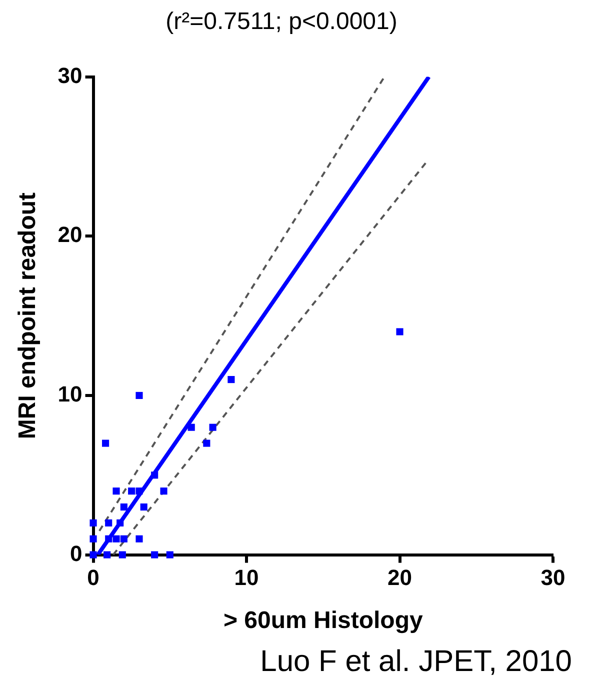 Image resolution: width=592 pixels, height=699 pixels. I want to click on x-axis-title: > 60um Histology, so click(323, 620).